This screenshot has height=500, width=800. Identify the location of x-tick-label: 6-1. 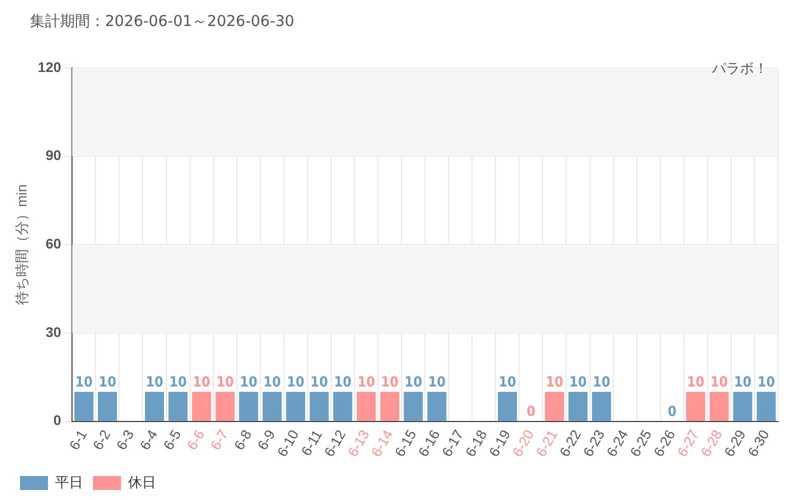
(78, 439).